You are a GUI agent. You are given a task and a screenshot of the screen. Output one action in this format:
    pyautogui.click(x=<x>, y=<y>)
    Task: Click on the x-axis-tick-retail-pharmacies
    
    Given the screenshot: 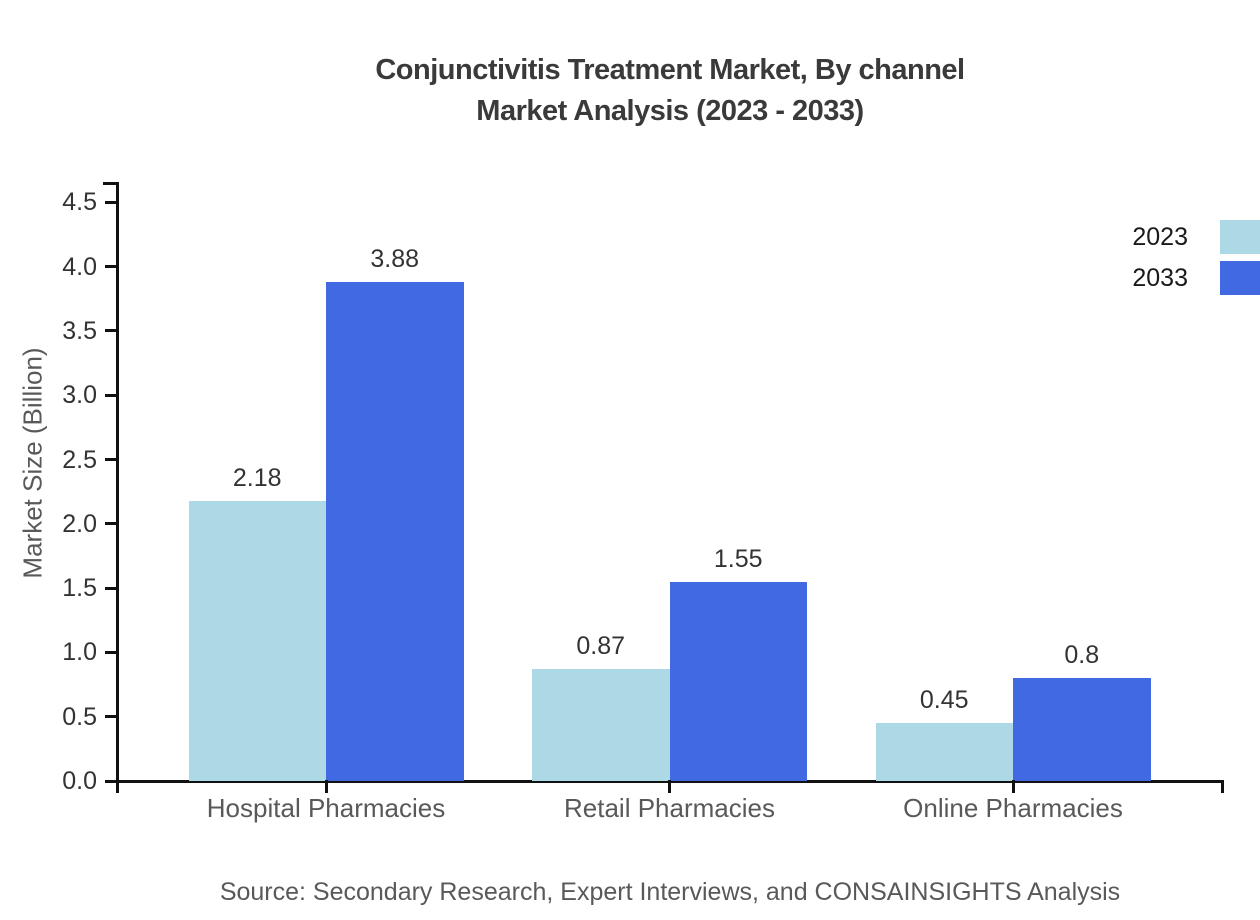 What is the action you would take?
    pyautogui.click(x=669, y=786)
    